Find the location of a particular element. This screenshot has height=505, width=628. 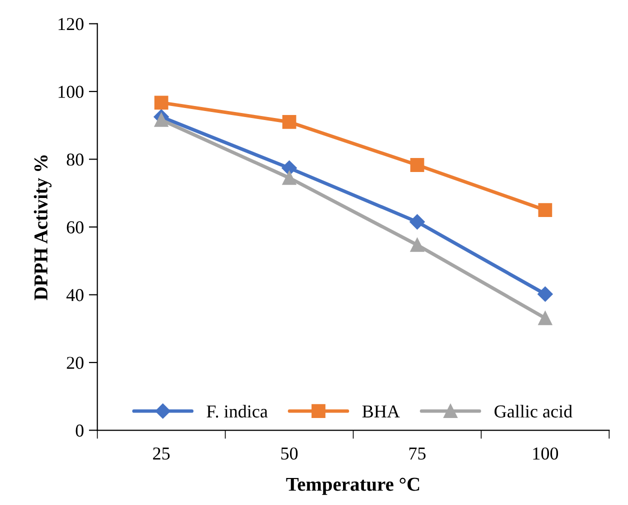

x-axis-title: Temperature °C is located at coordinates (353, 486).